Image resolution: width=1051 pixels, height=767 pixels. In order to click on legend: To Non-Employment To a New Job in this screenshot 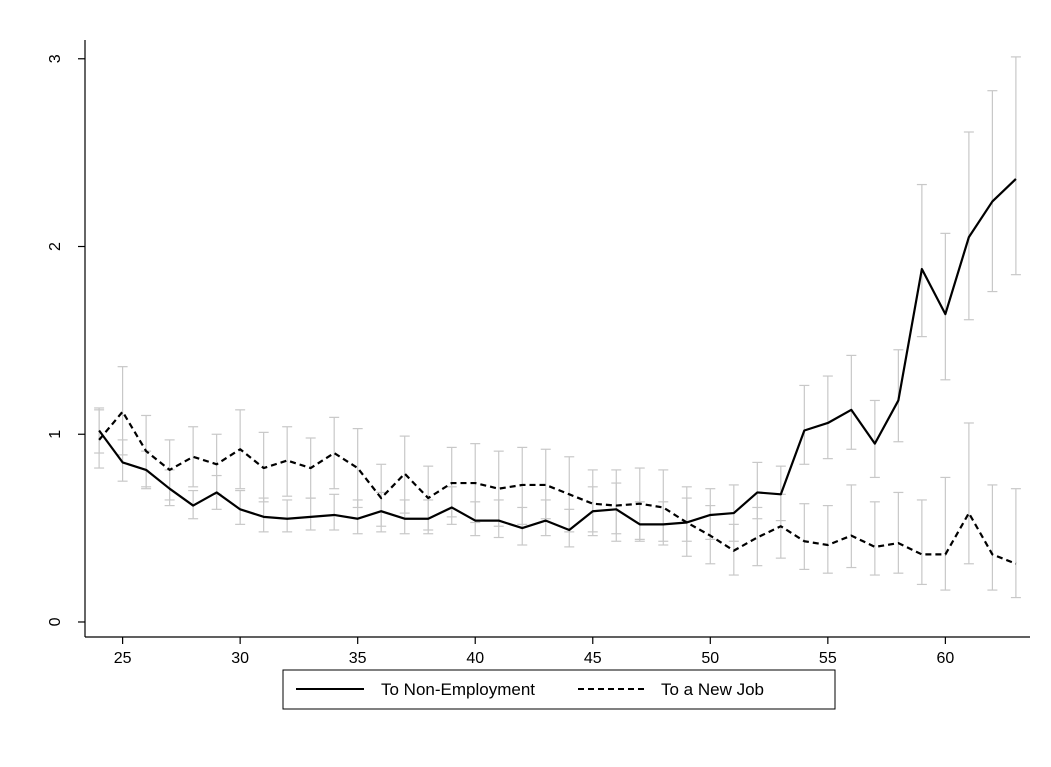, I will do `click(559, 689)`.